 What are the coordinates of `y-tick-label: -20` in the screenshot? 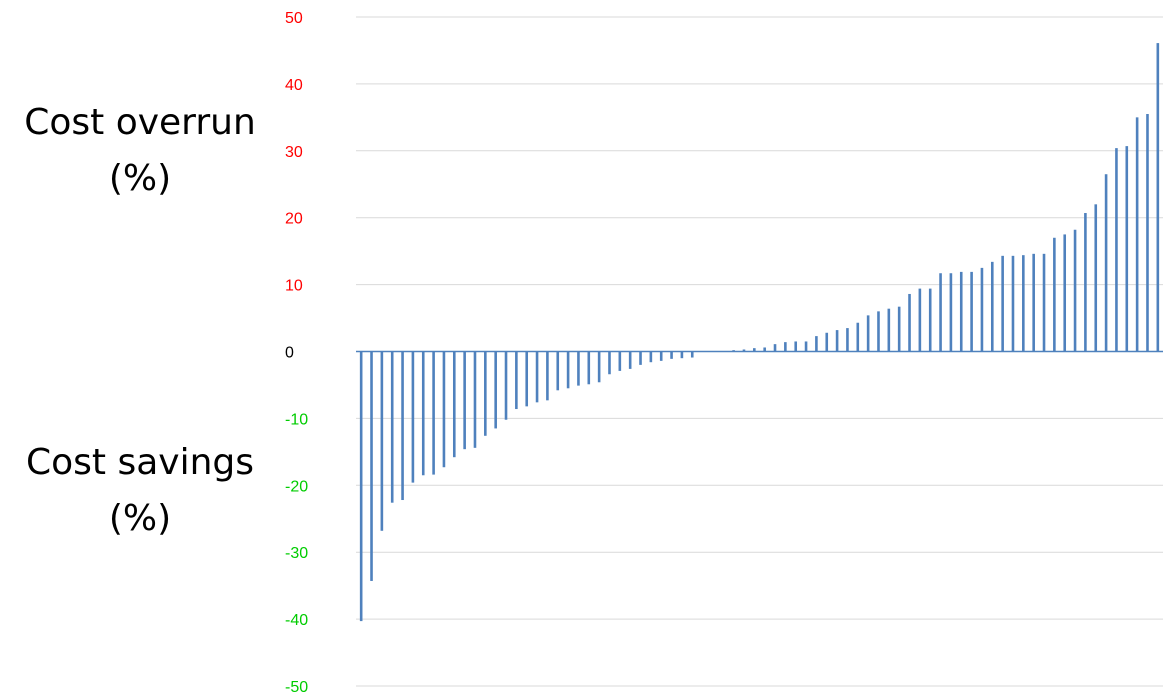 It's located at (296, 486).